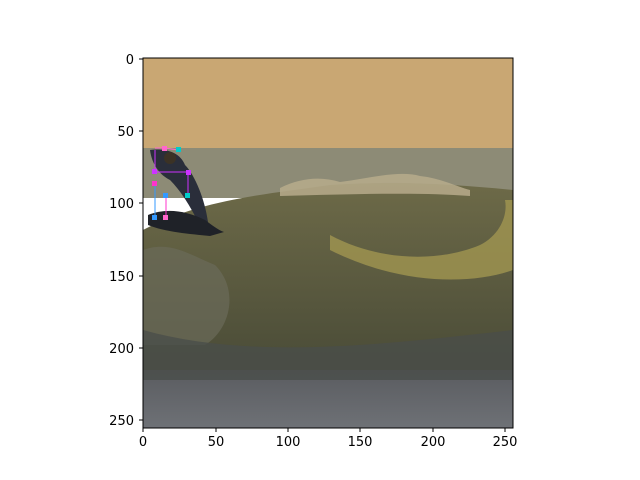  Describe the element at coordinates (288, 442) in the screenshot. I see `x-tick-label: 100` at that location.